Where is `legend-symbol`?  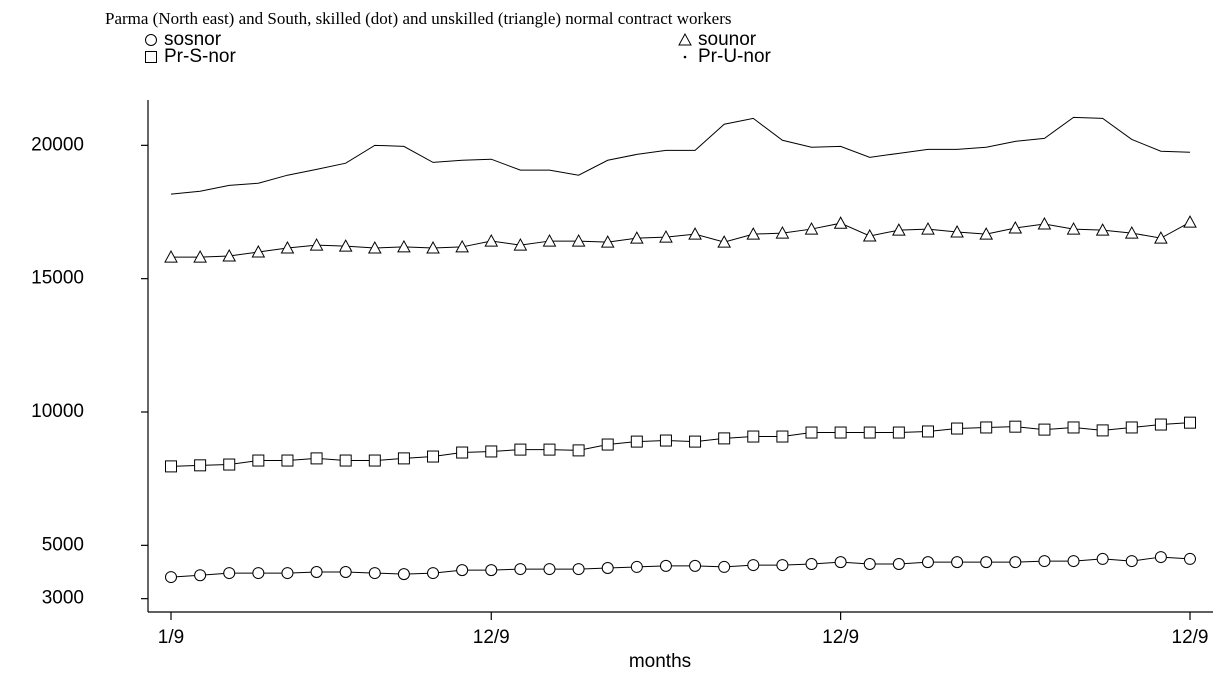
legend-symbol is located at coordinates (151, 57).